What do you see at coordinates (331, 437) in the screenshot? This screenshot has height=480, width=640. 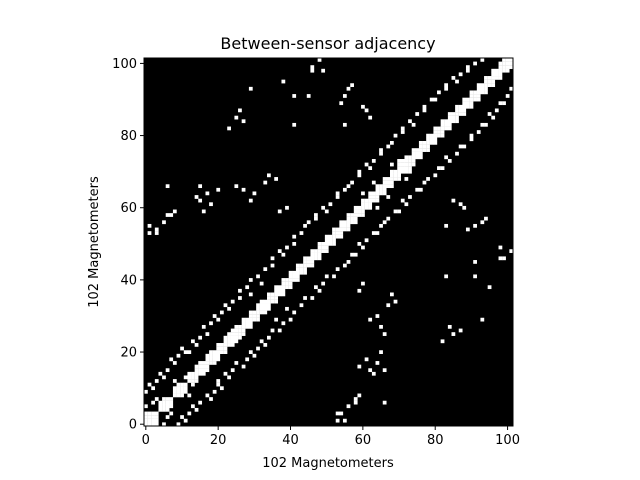 I see `x-axis-ticks: 0 20 40 60 80 100` at bounding box center [331, 437].